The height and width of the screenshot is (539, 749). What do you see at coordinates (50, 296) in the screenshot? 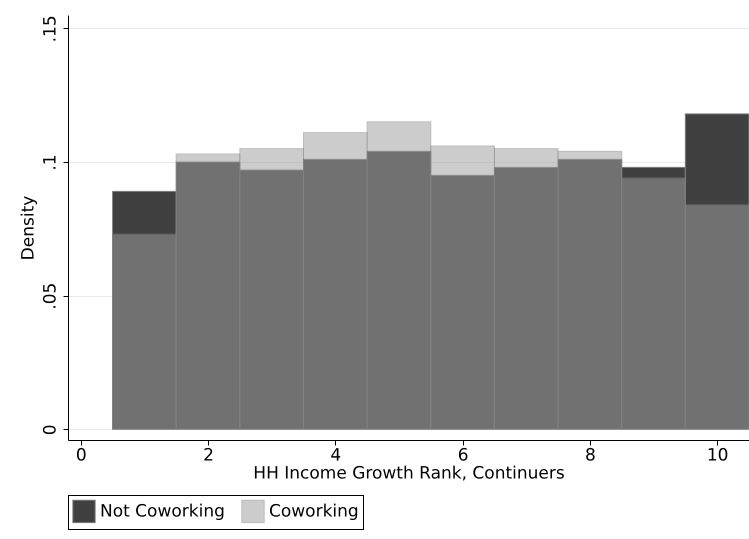
I see `y-tick-label: .05` at bounding box center [50, 296].